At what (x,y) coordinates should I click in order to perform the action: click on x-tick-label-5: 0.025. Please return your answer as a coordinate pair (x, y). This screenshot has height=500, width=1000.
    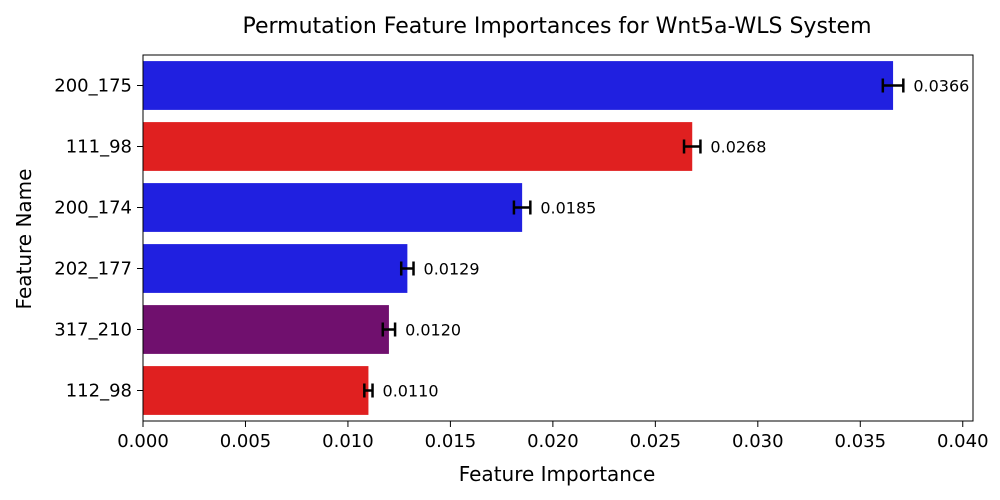
    Looking at the image, I should click on (656, 441).